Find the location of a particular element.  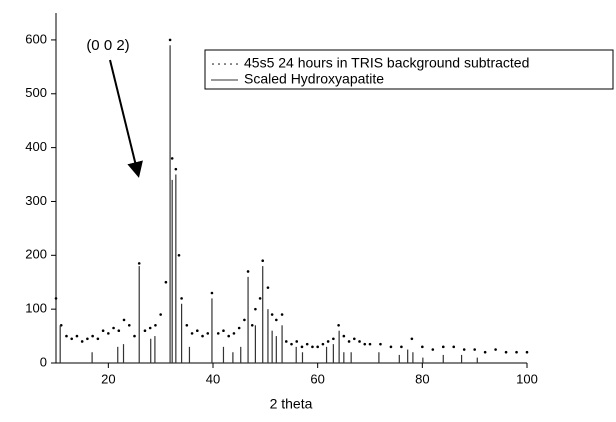

y-tick-label: 200 is located at coordinates (36, 254).